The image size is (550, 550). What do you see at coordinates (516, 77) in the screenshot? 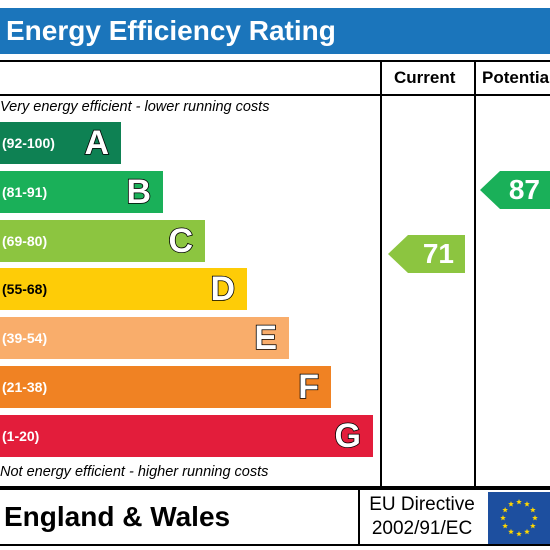
I see `potential-column-header: Potential` at bounding box center [516, 77].